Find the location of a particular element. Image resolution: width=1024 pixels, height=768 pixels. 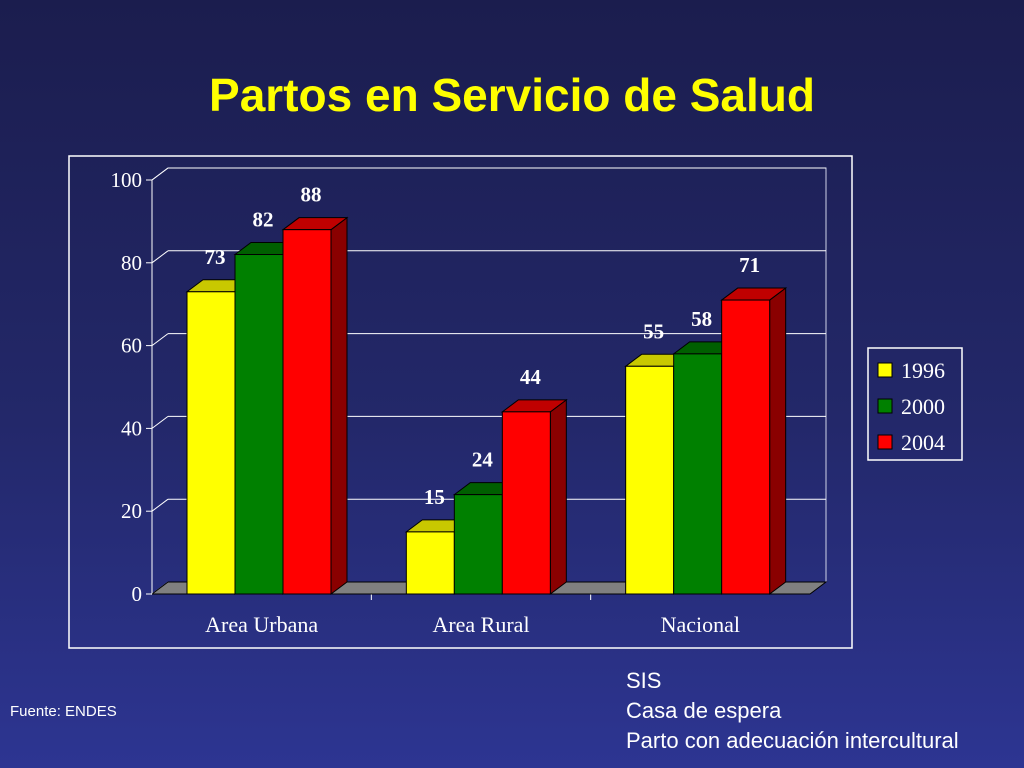

data-label-area-urbana-2000: 82 is located at coordinates (263, 220).